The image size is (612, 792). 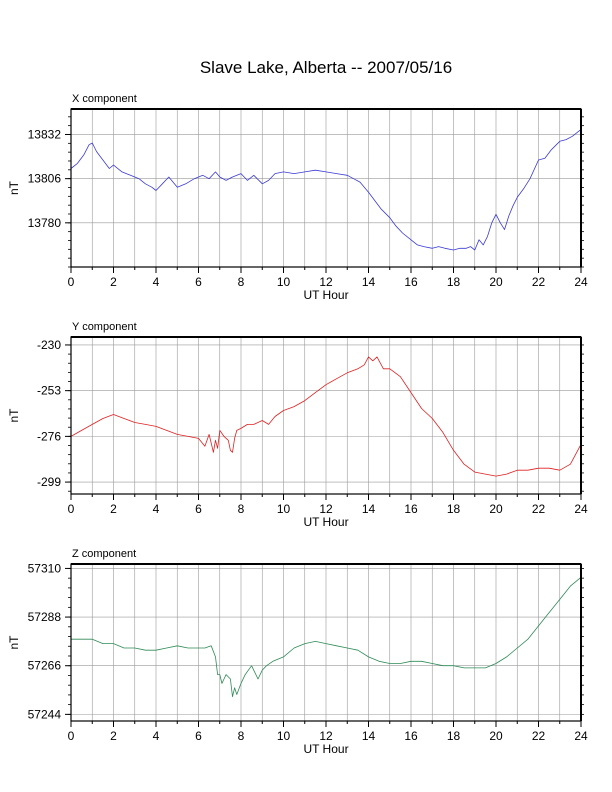 I want to click on x-component-x-tick-label: 24, so click(x=581, y=282).